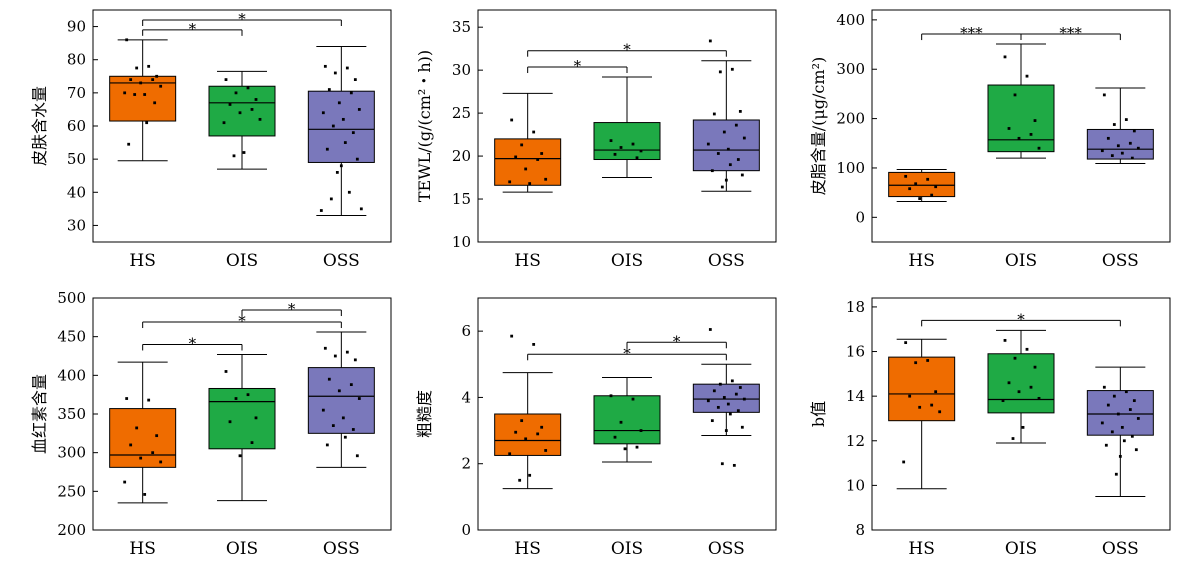 The height and width of the screenshot is (562, 1201). What do you see at coordinates (76, 159) in the screenshot?
I see `y-tick-label: 50` at bounding box center [76, 159].